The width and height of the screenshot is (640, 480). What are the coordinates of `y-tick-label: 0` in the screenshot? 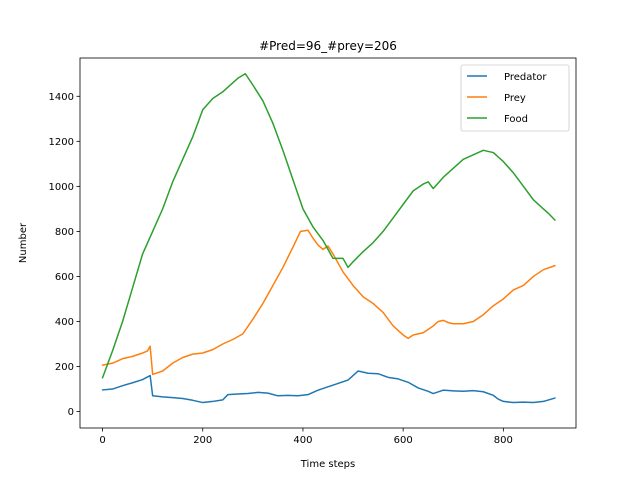 It's located at (71, 412).